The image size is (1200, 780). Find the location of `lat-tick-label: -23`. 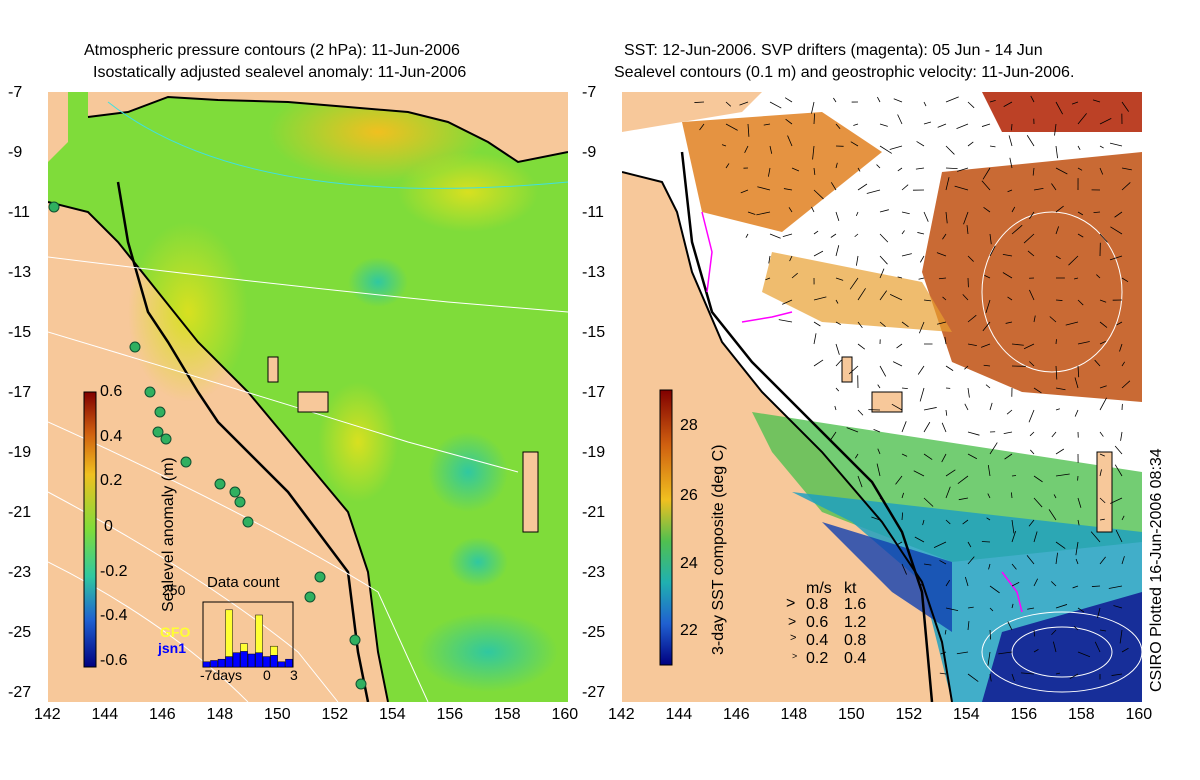

lat-tick-label: -23 is located at coordinates (20, 572).